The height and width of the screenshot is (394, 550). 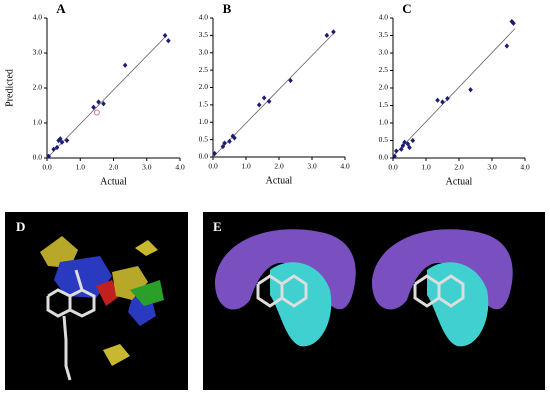 I want to click on panel-label: D, so click(x=20, y=226).